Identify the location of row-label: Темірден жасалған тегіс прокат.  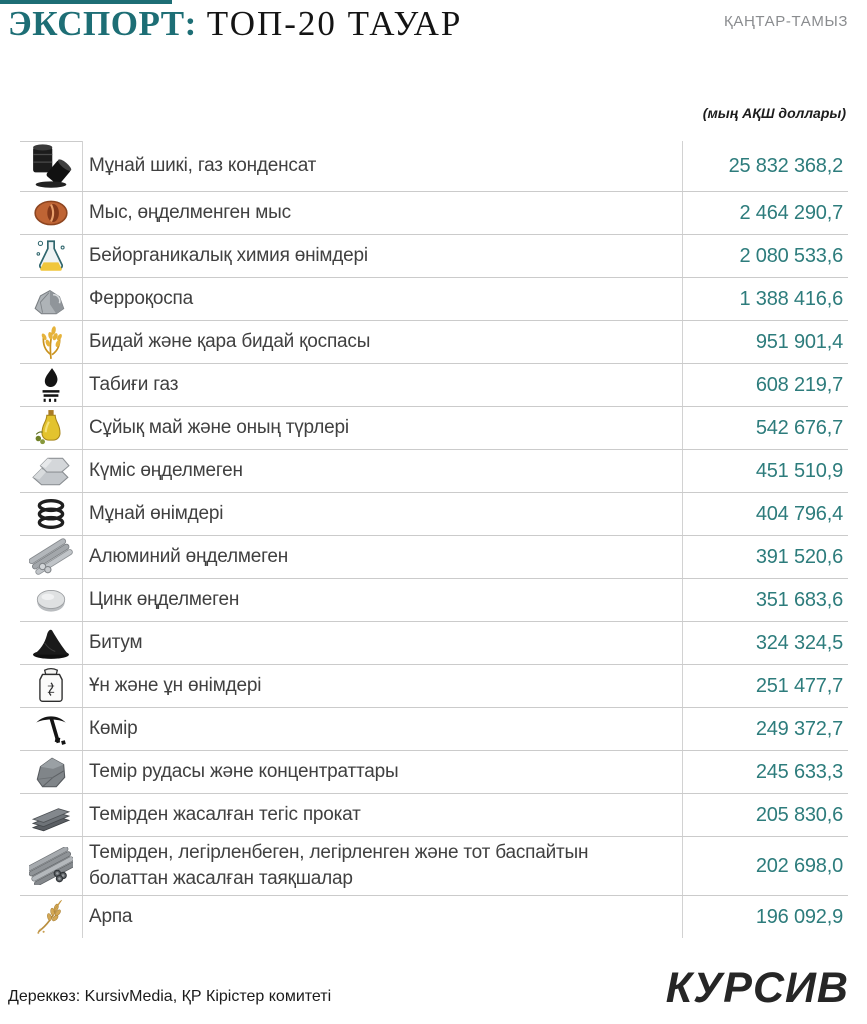
(383, 815).